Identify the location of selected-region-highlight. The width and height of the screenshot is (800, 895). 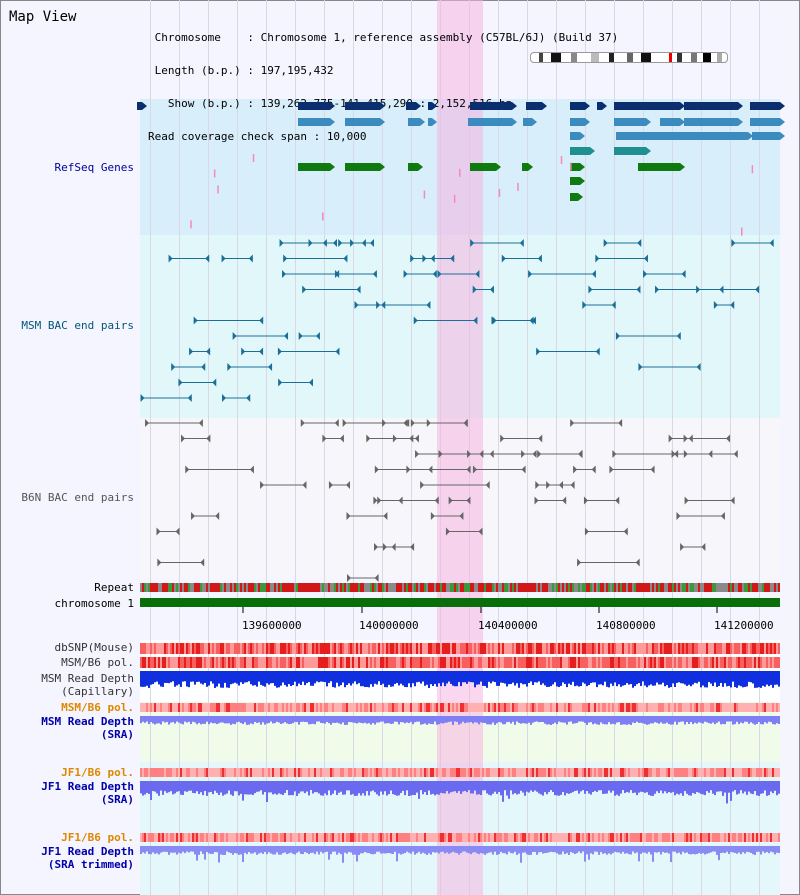
(460, 447).